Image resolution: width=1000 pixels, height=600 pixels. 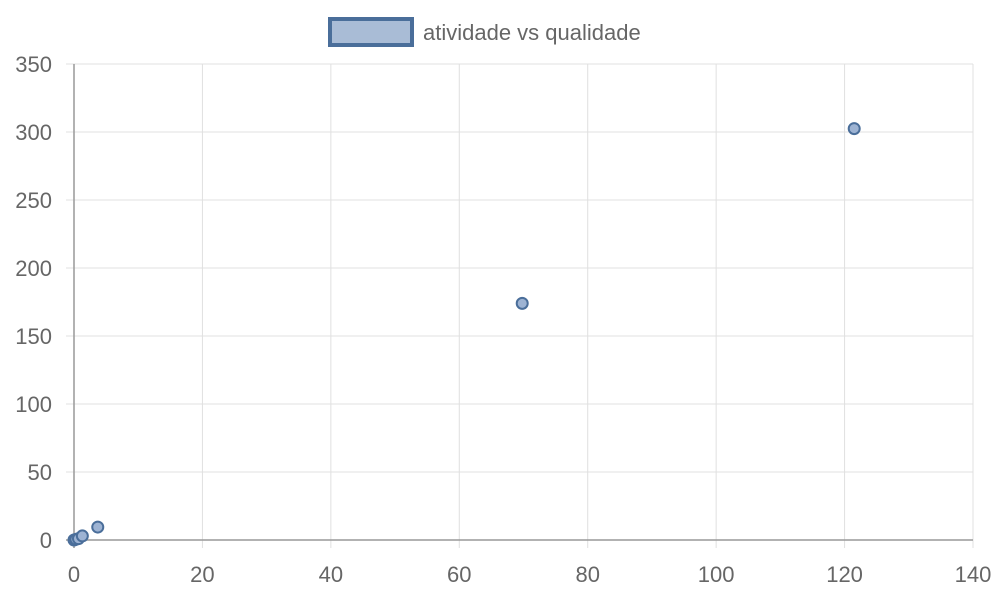 What do you see at coordinates (202, 574) in the screenshot?
I see `x-tick-label-1: 20` at bounding box center [202, 574].